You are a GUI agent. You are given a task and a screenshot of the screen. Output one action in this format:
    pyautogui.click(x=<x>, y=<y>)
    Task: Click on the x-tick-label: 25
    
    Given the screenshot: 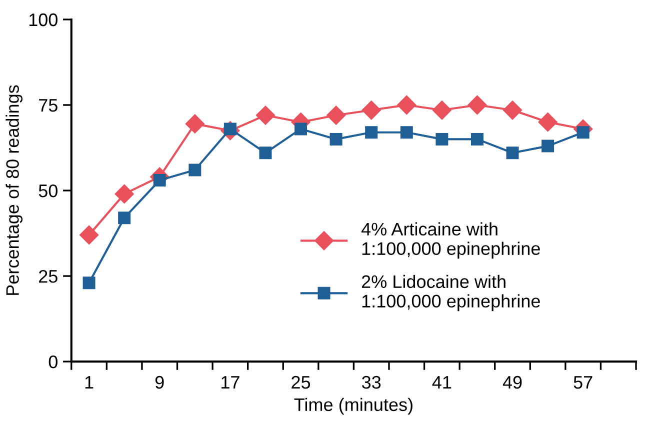 What is the action you would take?
    pyautogui.click(x=301, y=382)
    